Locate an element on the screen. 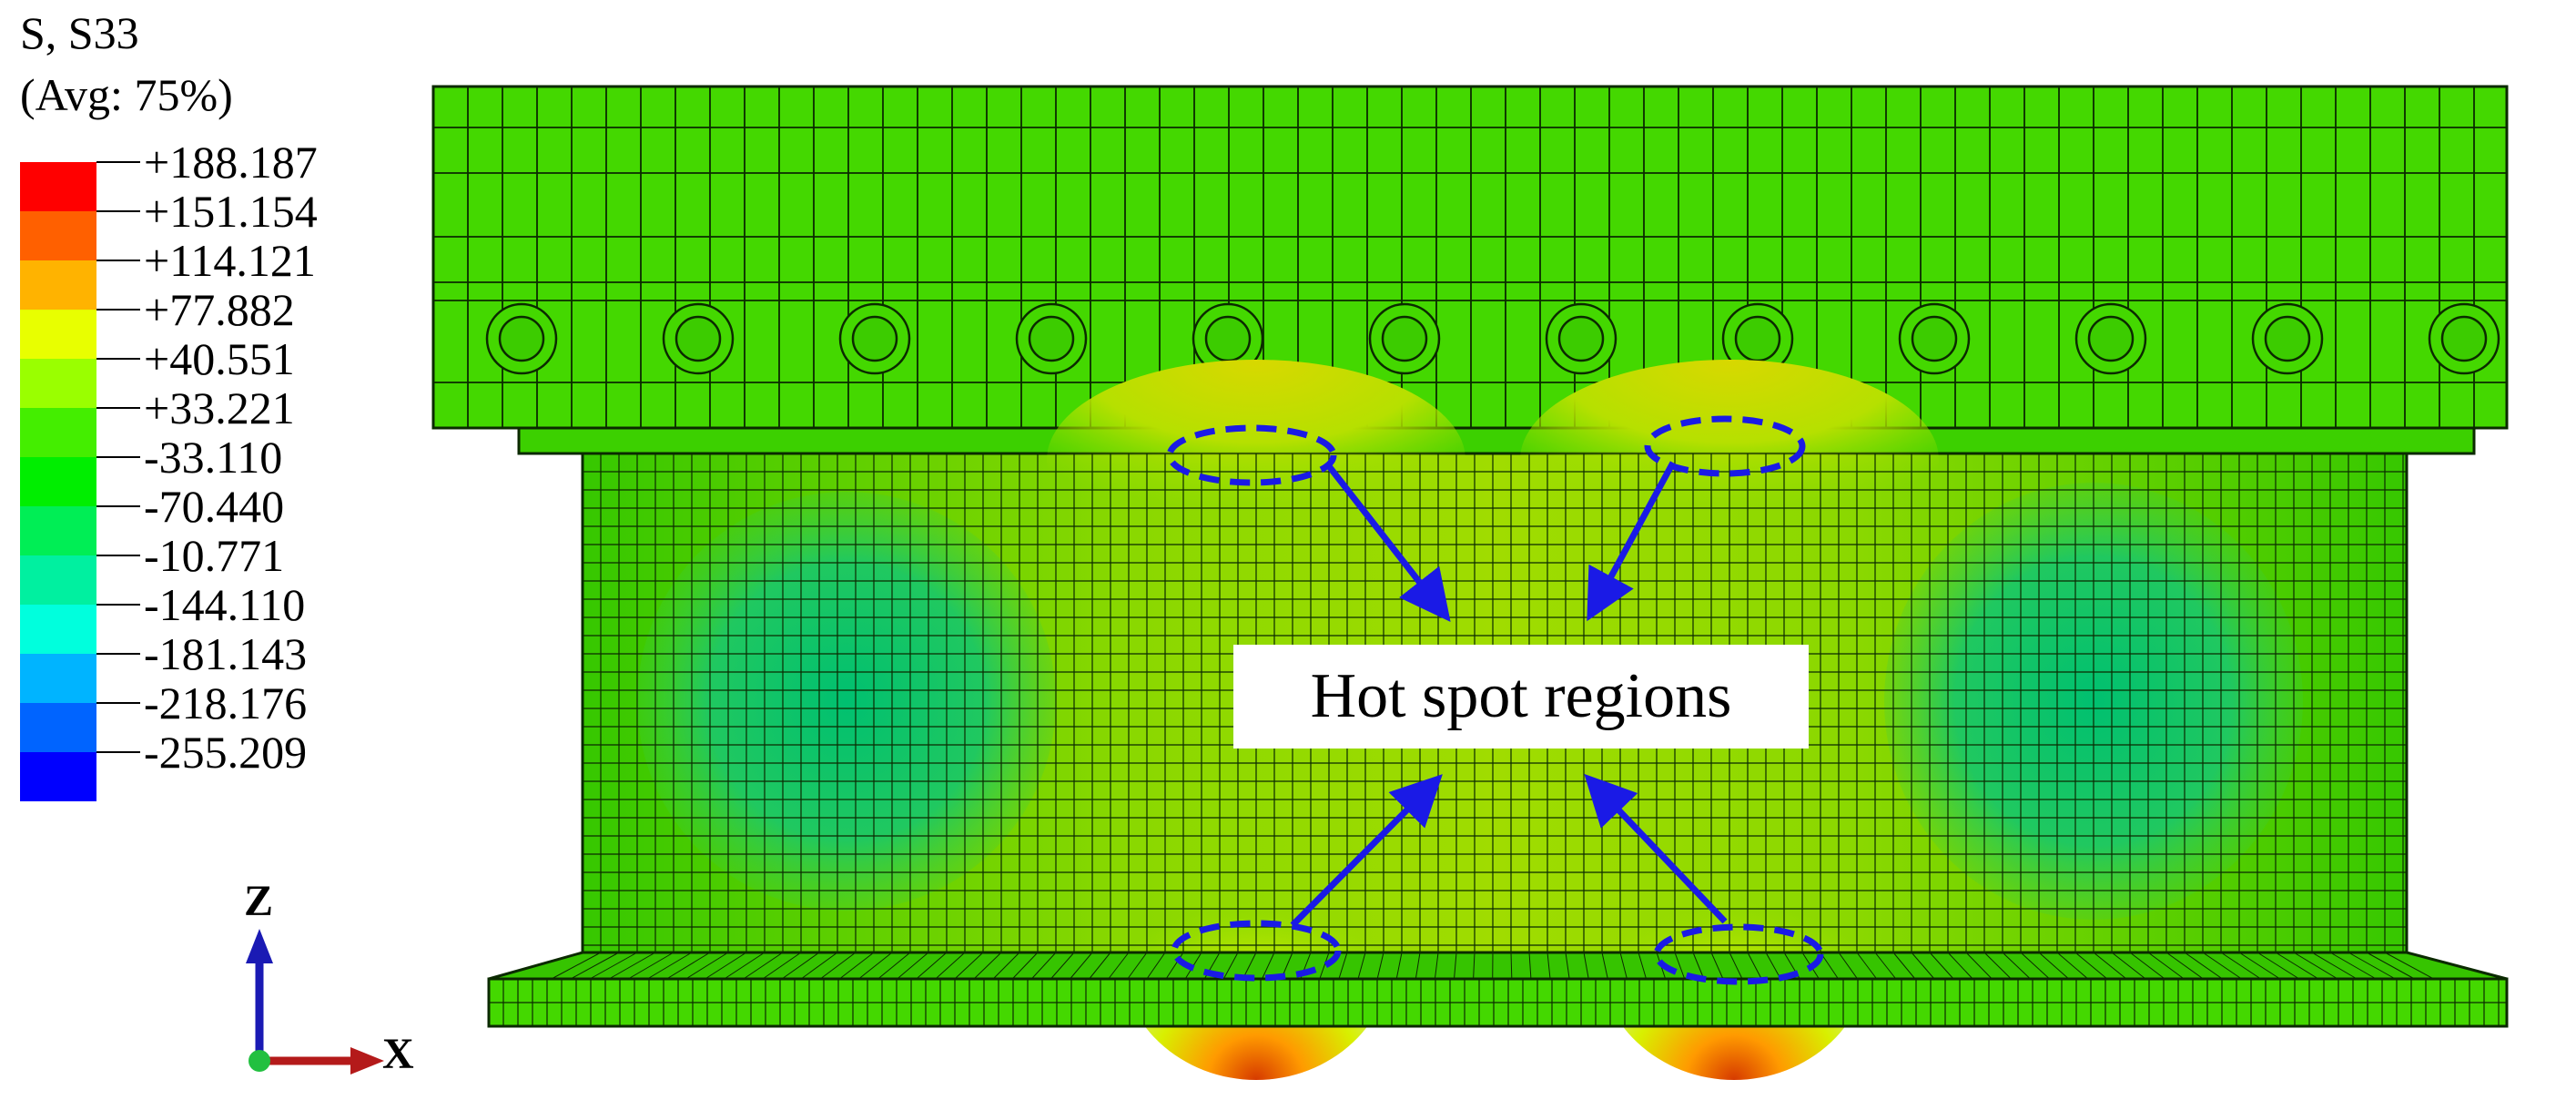 The height and width of the screenshot is (1100, 2576). x-axis-label: X is located at coordinates (398, 1054).